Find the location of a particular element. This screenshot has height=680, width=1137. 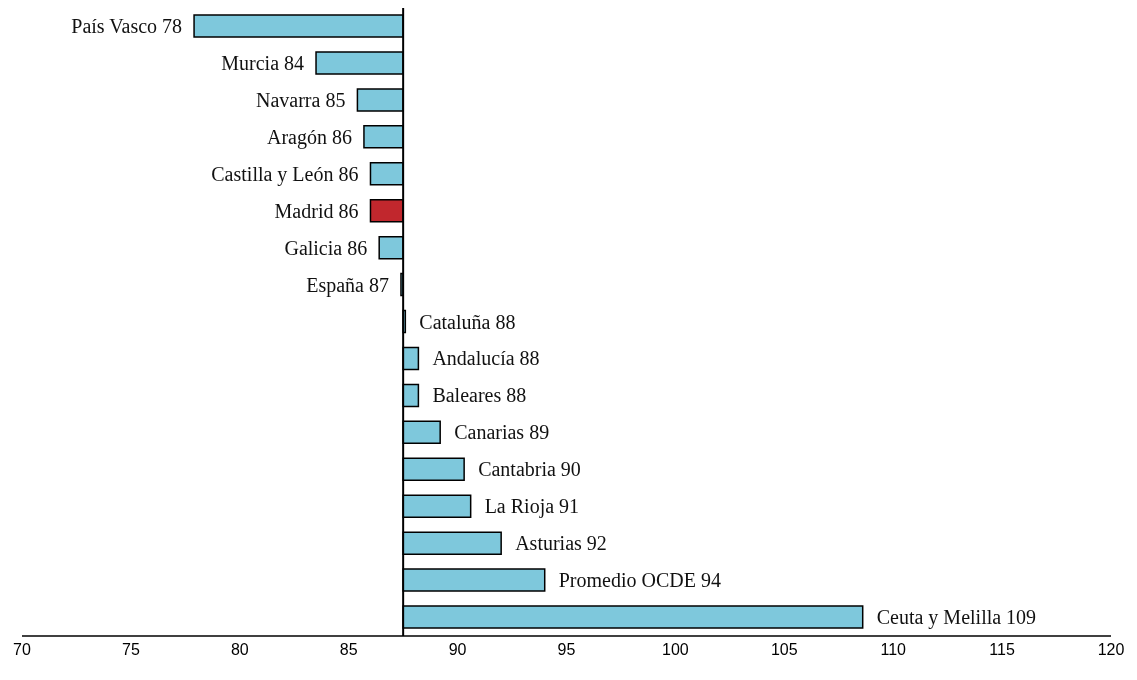

y-tick-label: Ceuta y Melilla 109 is located at coordinates (956, 618).